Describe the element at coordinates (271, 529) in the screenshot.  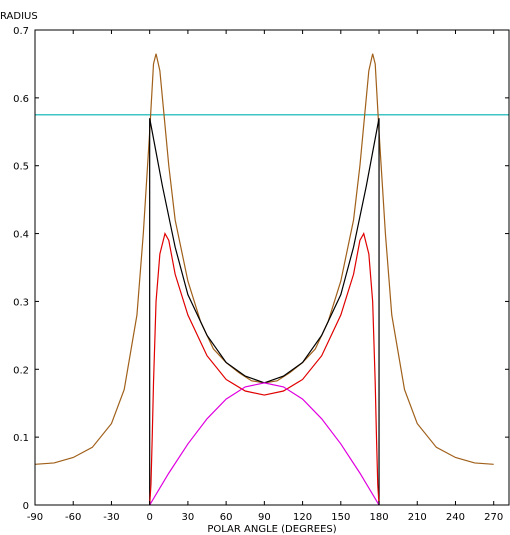
I see `x-axis-label: POLAR ANGLE (DEGREES)` at that location.